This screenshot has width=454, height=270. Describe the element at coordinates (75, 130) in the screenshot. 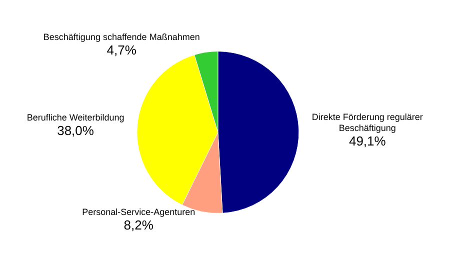

I see `data-label: 38,0%` at that location.